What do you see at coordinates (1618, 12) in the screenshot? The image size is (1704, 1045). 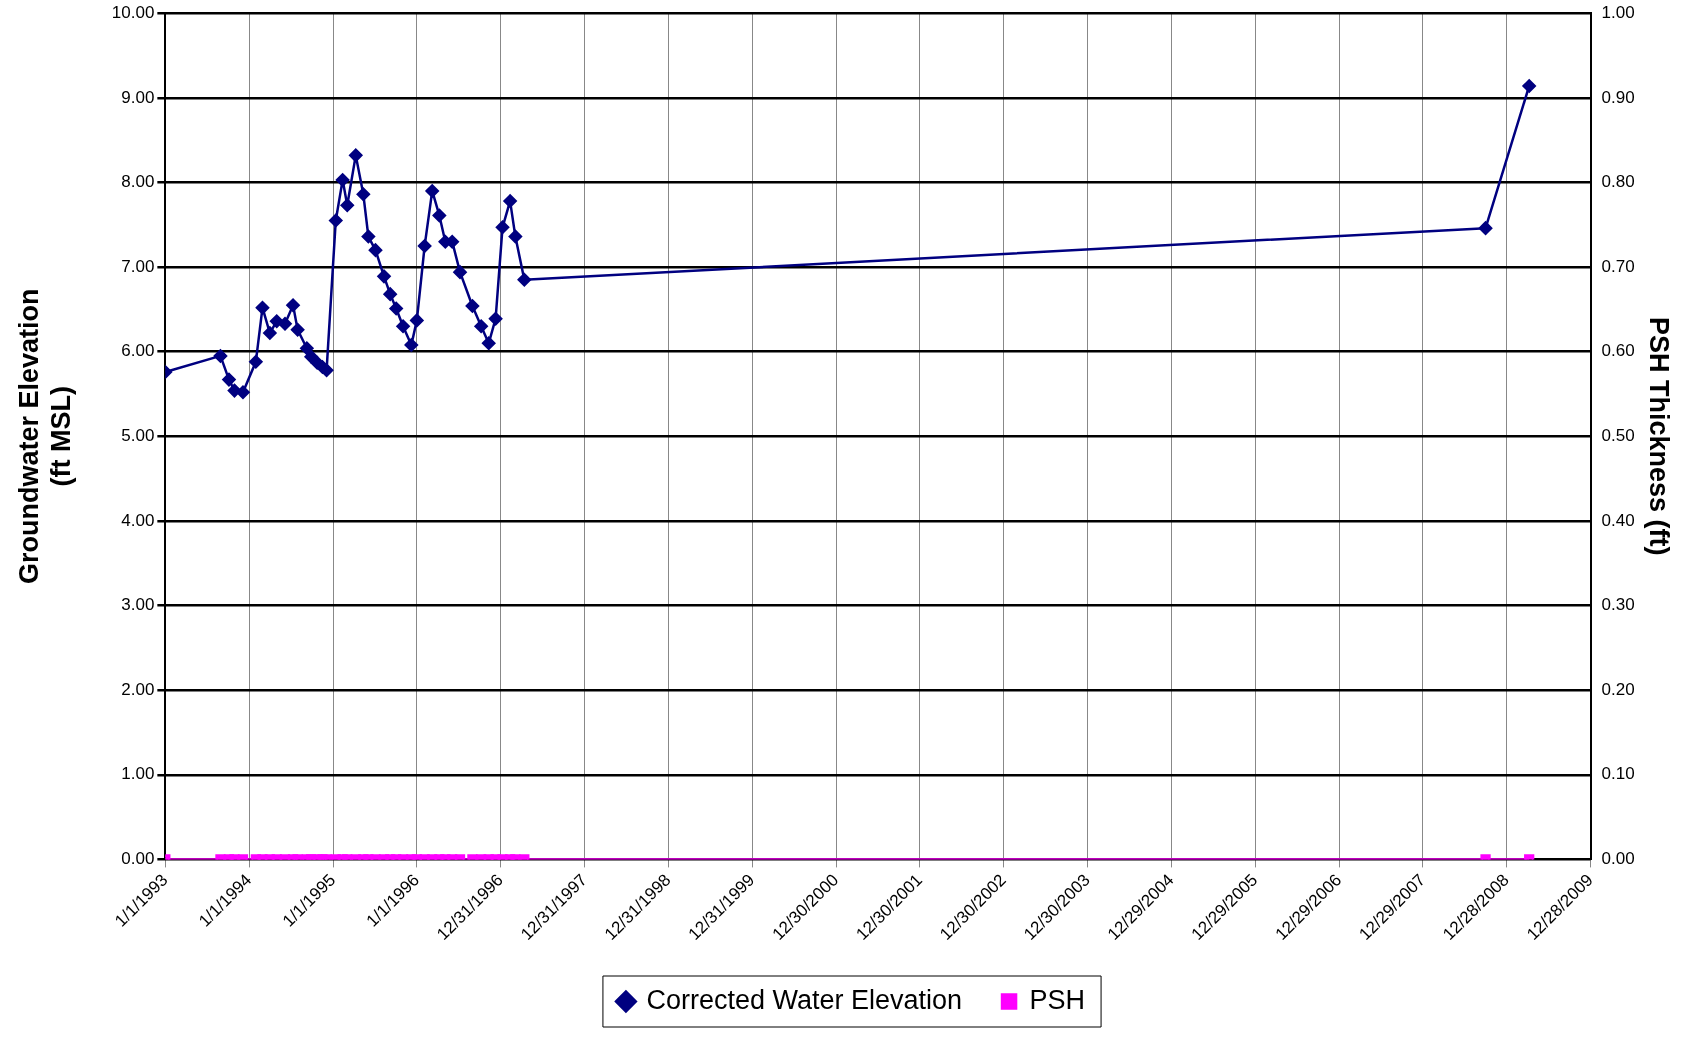 I see `y2-tick-label: 1.00` at bounding box center [1618, 12].